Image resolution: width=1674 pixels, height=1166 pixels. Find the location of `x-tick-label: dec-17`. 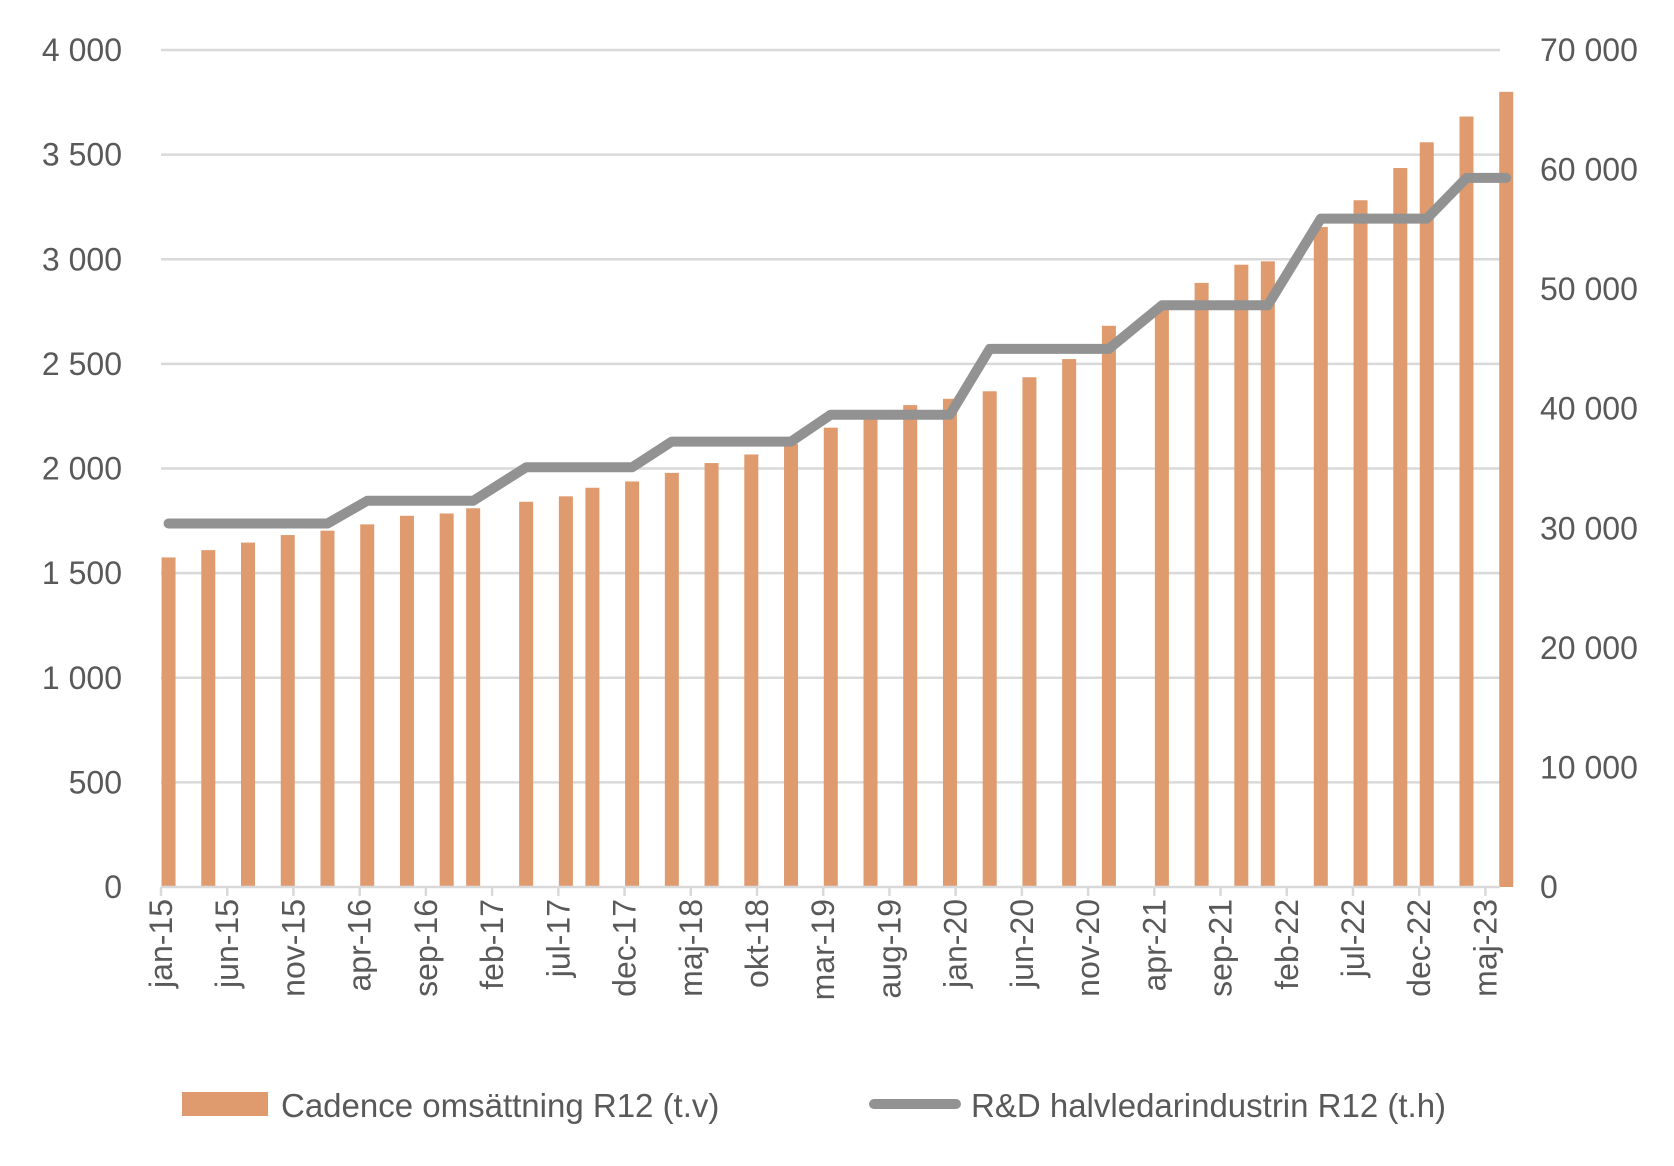

x-tick-label: dec-17 is located at coordinates (625, 948).